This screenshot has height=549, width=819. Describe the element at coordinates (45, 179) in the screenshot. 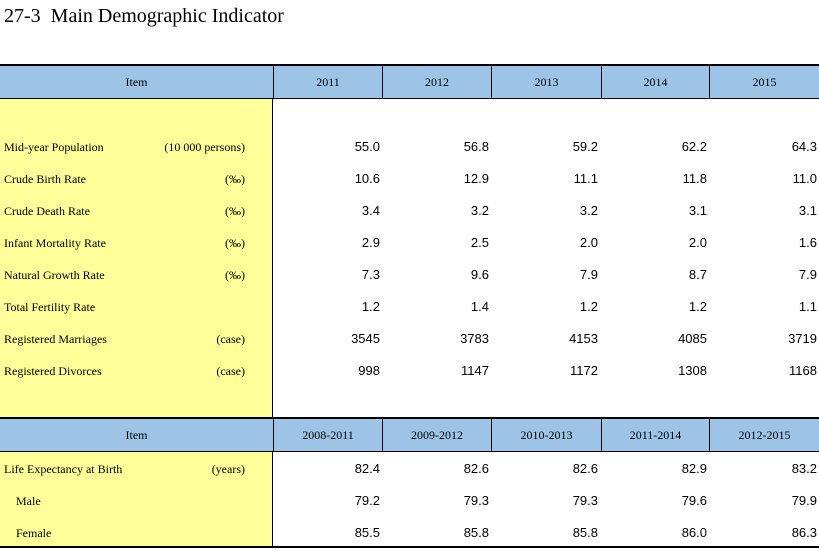

I see `row-label: Crude Birth Rate` at that location.